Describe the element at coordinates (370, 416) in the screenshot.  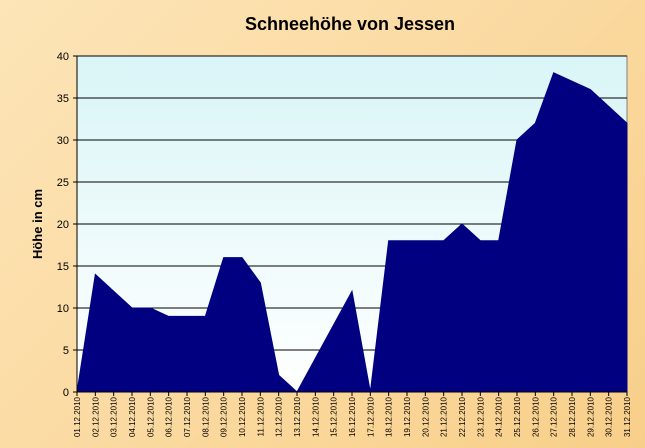
I see `x-tick-label: 17.12.2010` at that location.